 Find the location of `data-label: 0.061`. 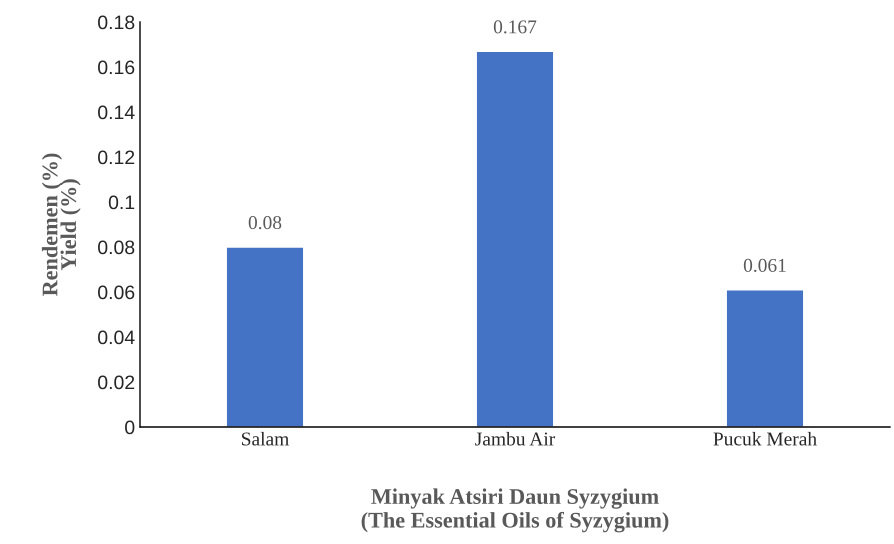

data-label: 0.061 is located at coordinates (765, 265).